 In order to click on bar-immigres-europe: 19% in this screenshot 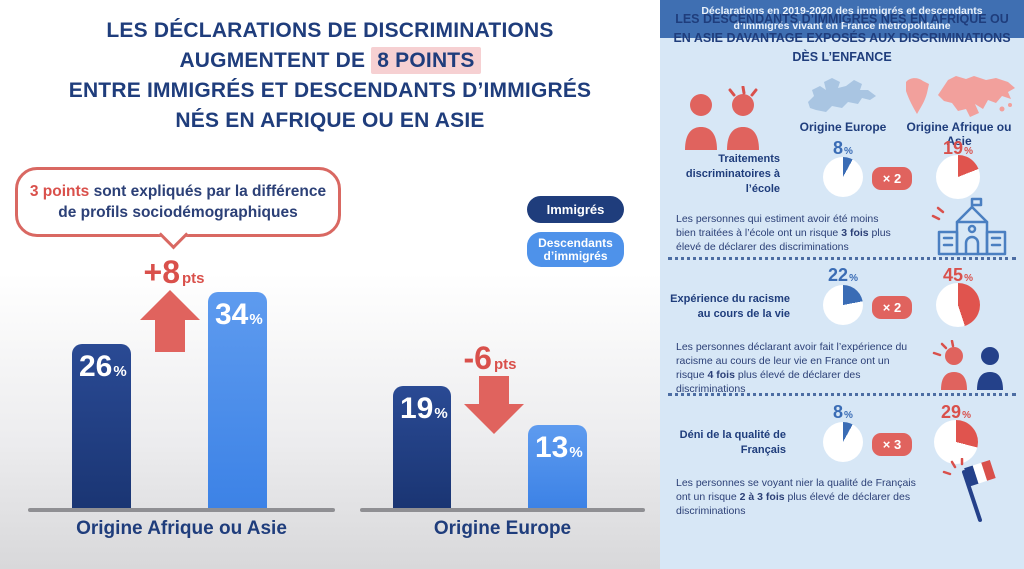, I will do `click(422, 447)`.